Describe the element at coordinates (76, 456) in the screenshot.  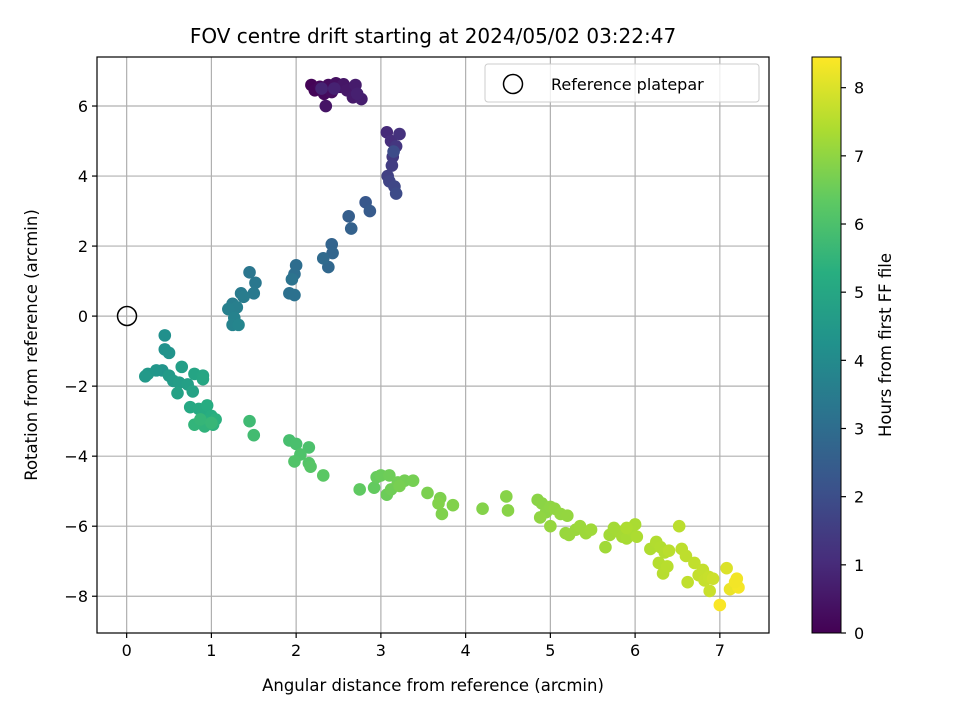
I see `y-tick-label: −4` at that location.